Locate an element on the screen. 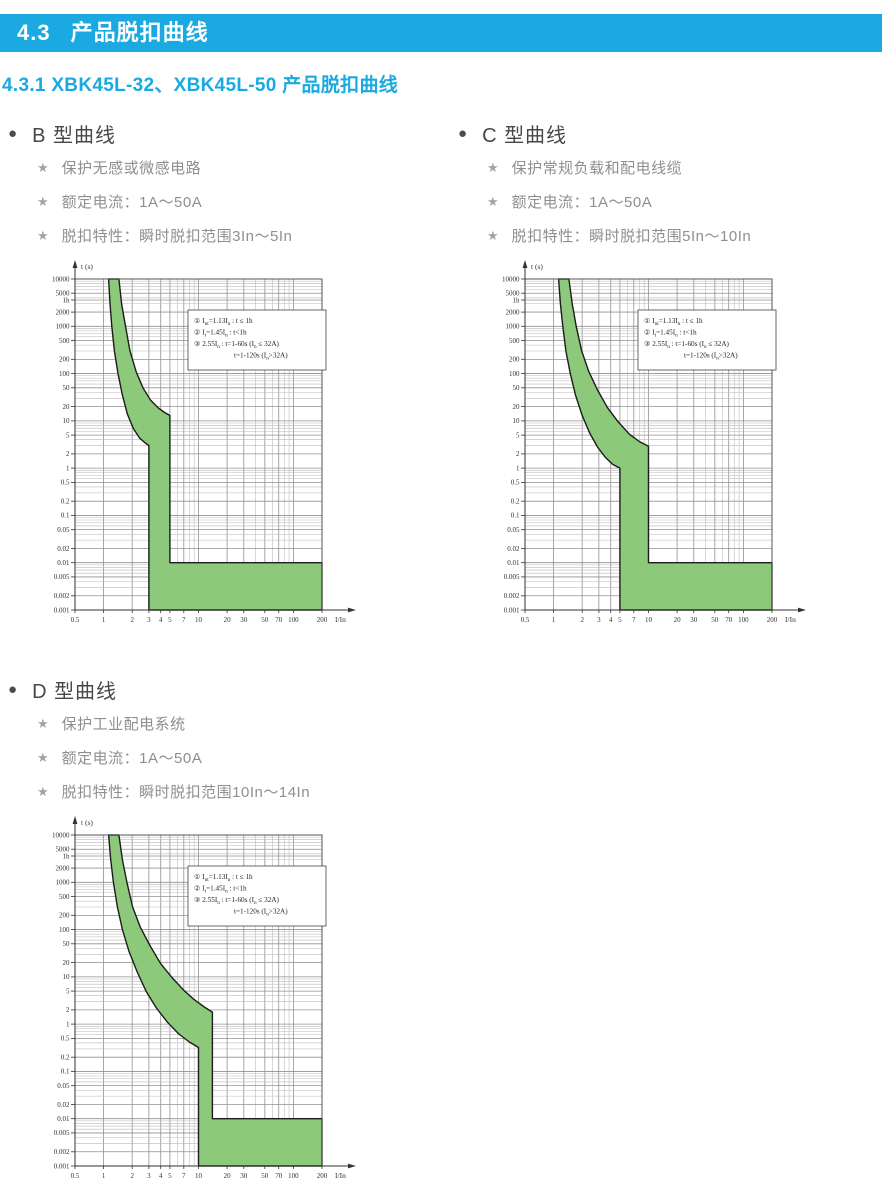  list-item: ★ 脱扣特性：瞬时脱扣范围10In～14In is located at coordinates (237, 791).